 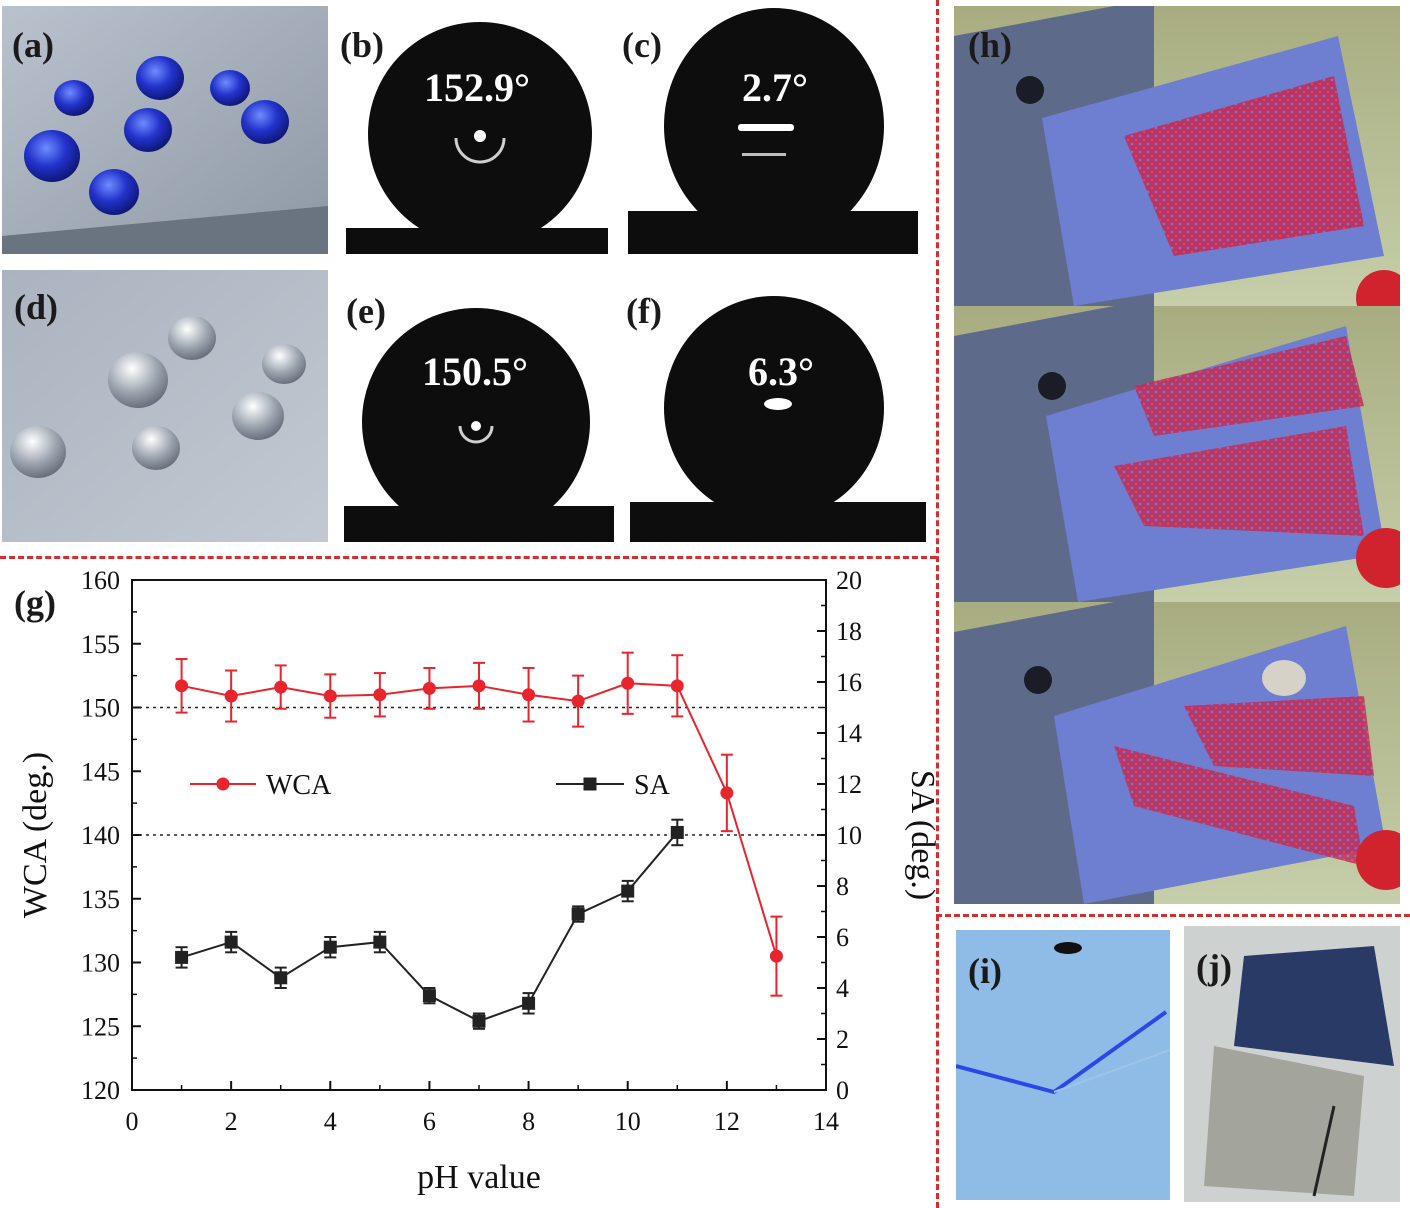 What do you see at coordinates (36, 307) in the screenshot?
I see `panel-label-d: (d)` at bounding box center [36, 307].